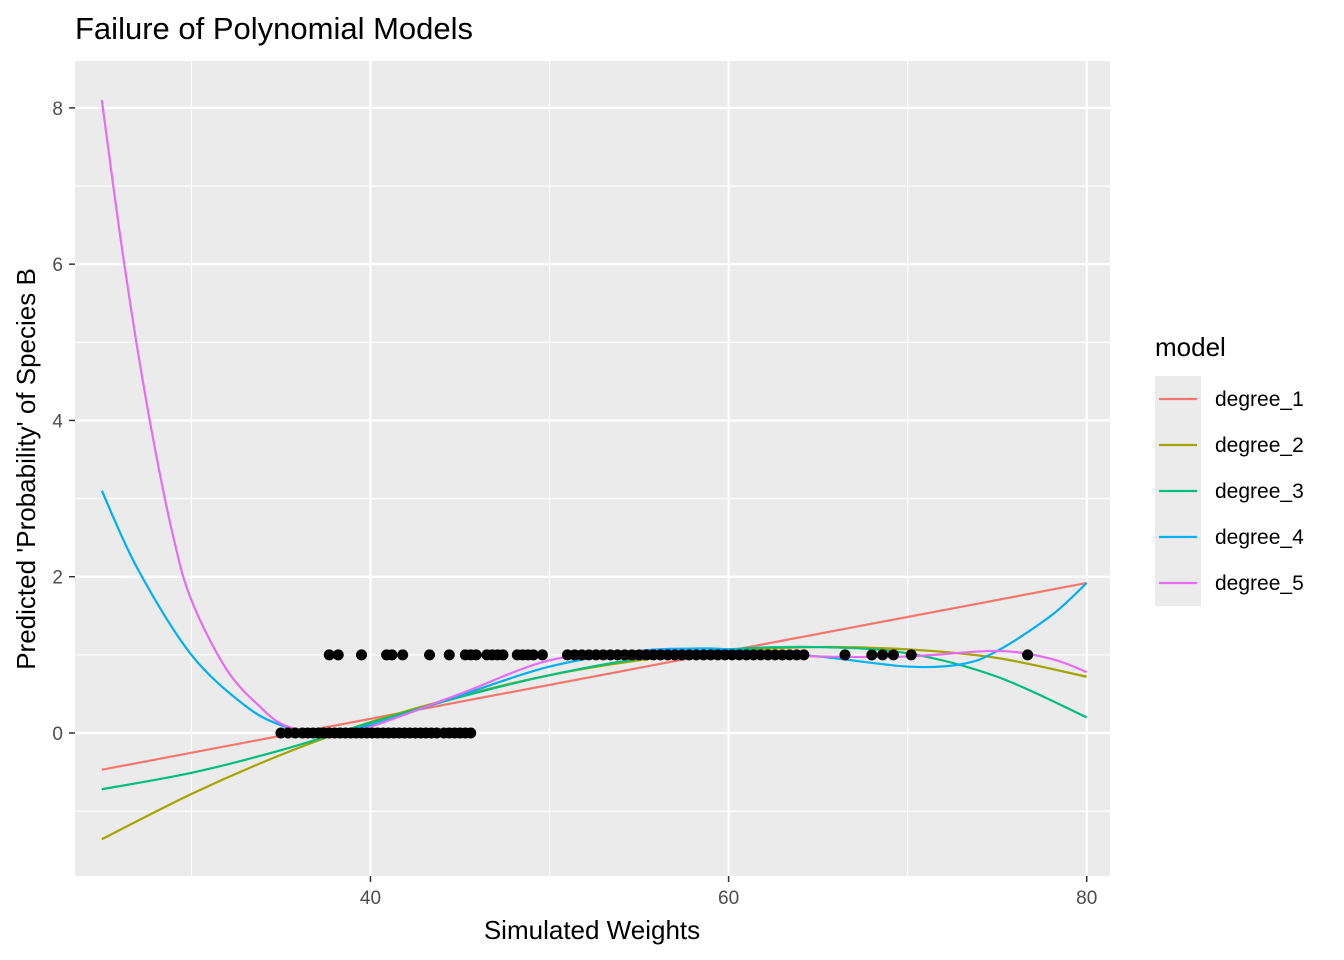 This screenshot has height=960, width=1344. What do you see at coordinates (63, 422) in the screenshot?
I see `y-axis-ticks: 0 2 4 6 8` at bounding box center [63, 422].